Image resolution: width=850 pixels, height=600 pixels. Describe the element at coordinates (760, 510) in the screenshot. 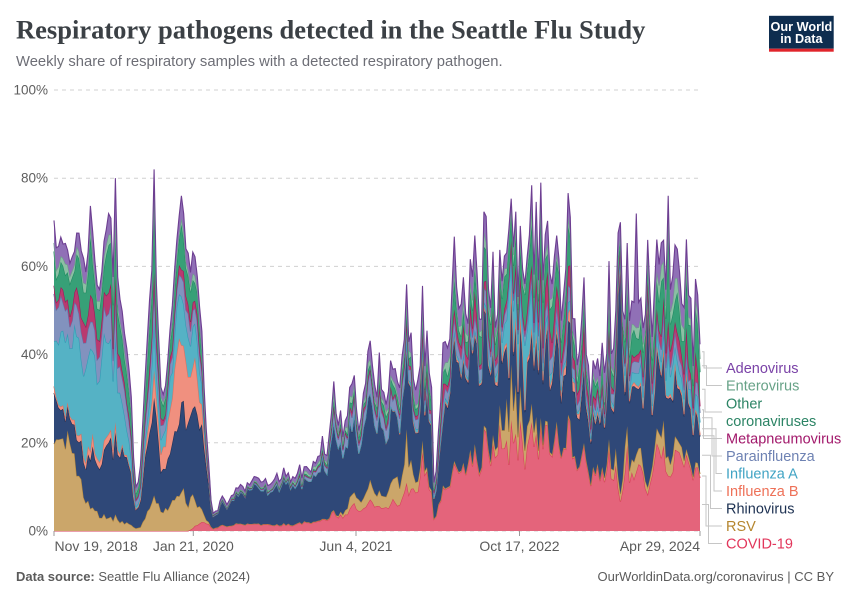

I see `svg-text: Rhinovirus` at that location.